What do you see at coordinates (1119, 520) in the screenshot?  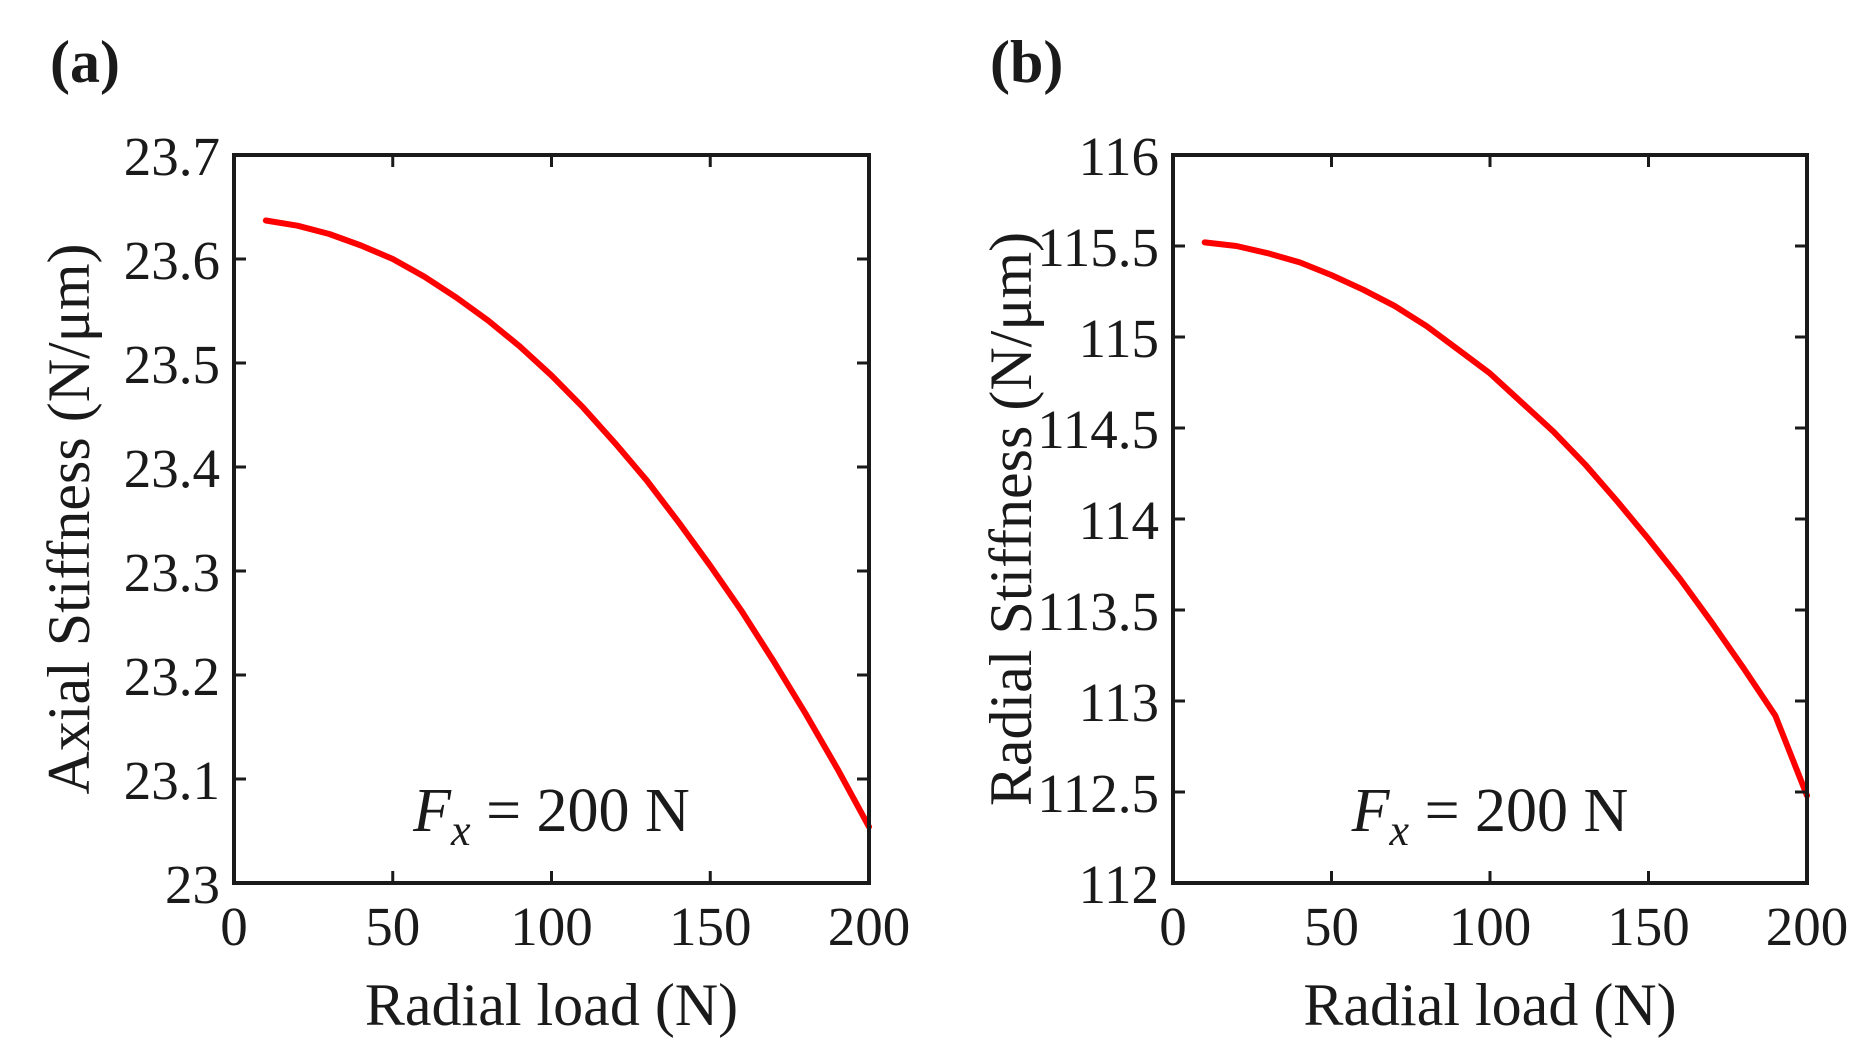 I see `y-tick-label: 114` at bounding box center [1119, 520].